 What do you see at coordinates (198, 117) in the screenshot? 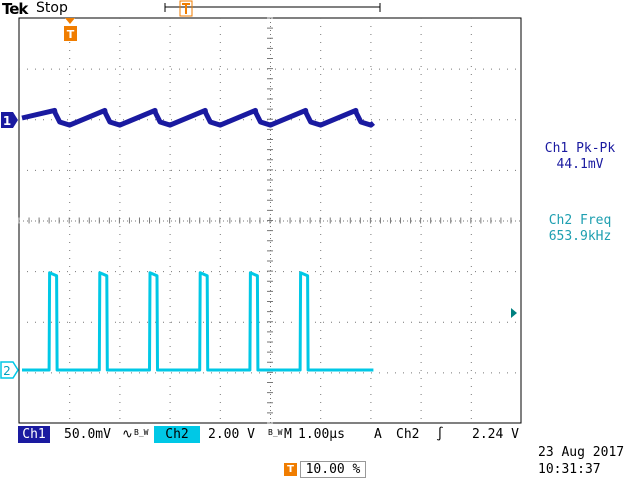
I see `ch1-trace` at bounding box center [198, 117].